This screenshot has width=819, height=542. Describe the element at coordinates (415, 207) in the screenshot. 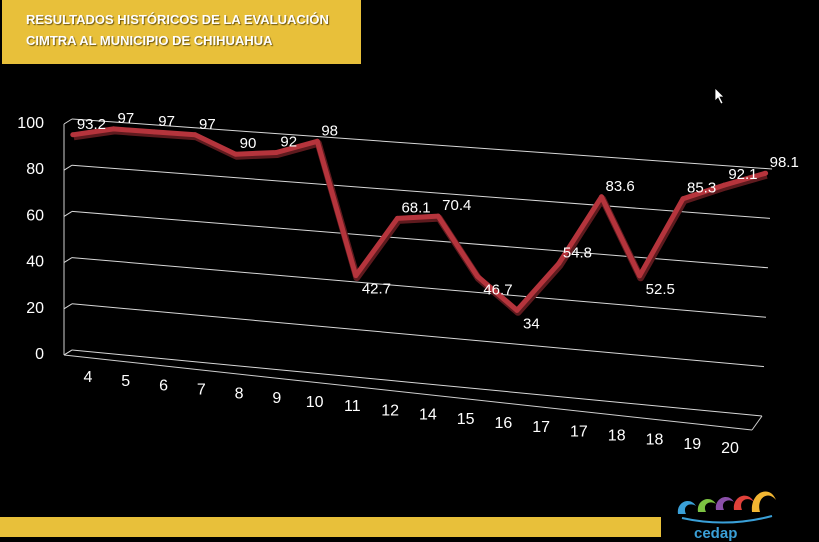

I see `data-label: 68.1` at that location.